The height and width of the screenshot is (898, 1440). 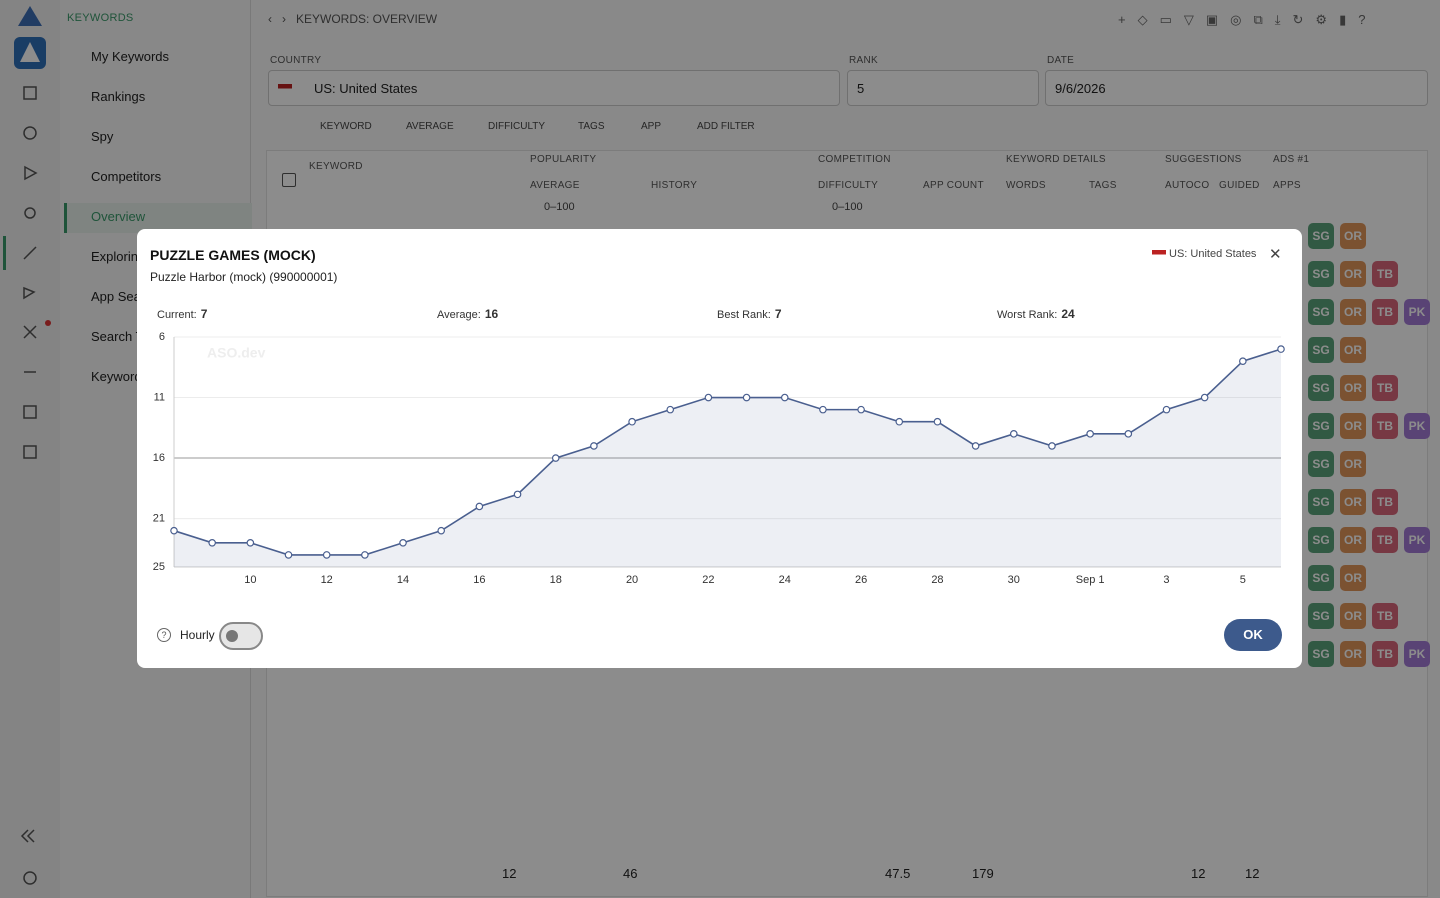 I want to click on toggle, so click(x=241, y=636).